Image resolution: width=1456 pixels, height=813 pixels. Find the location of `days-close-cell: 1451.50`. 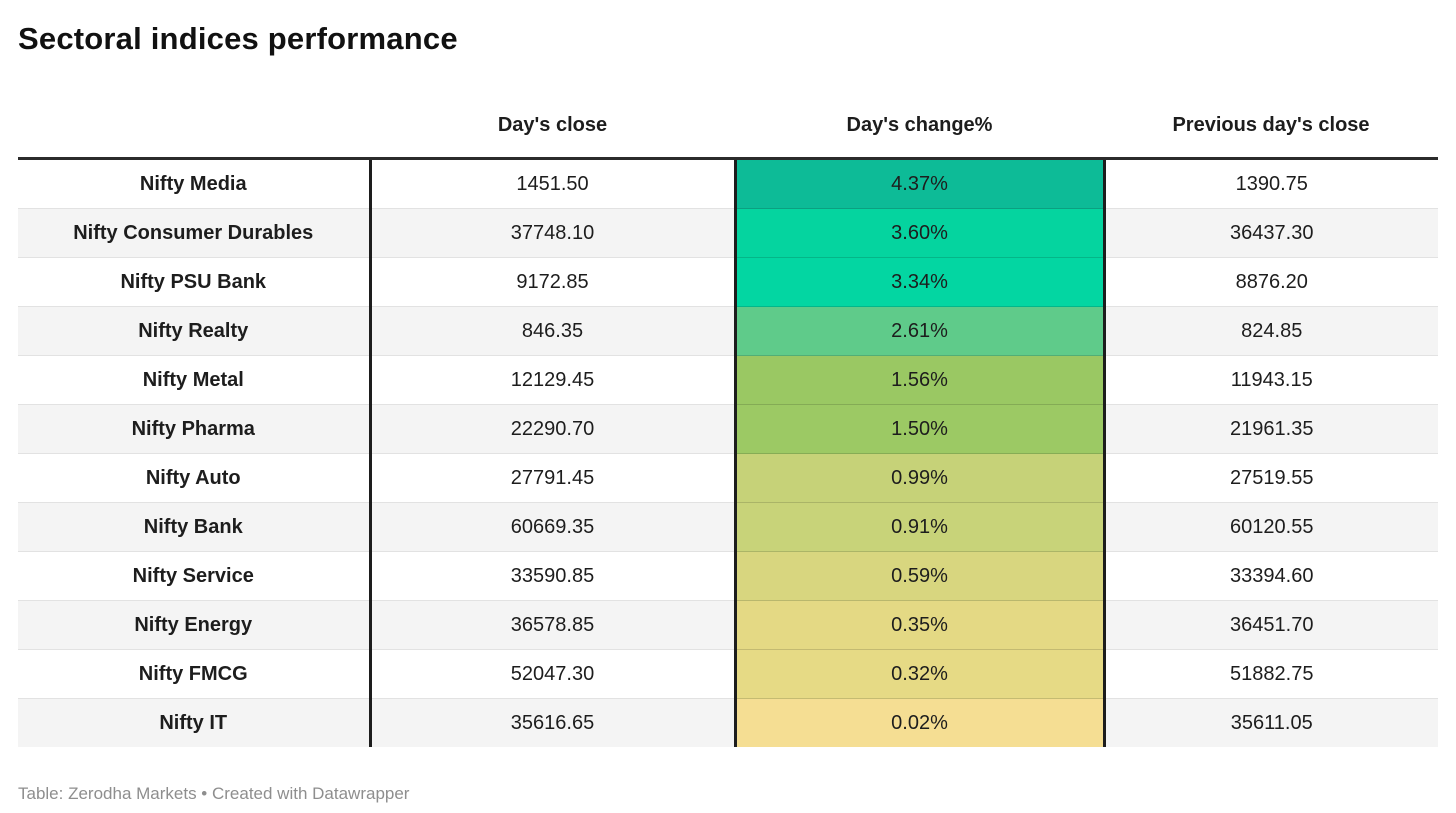

days-close-cell: 1451.50 is located at coordinates (552, 184).